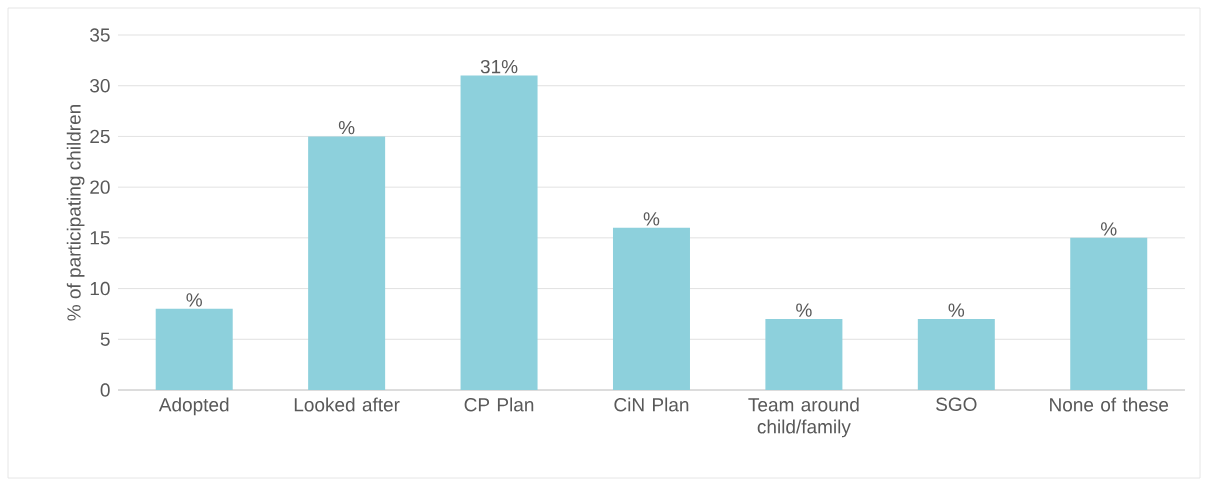 The height and width of the screenshot is (480, 1207). What do you see at coordinates (651, 404) in the screenshot?
I see `x-tick-label: CiN Plan` at bounding box center [651, 404].